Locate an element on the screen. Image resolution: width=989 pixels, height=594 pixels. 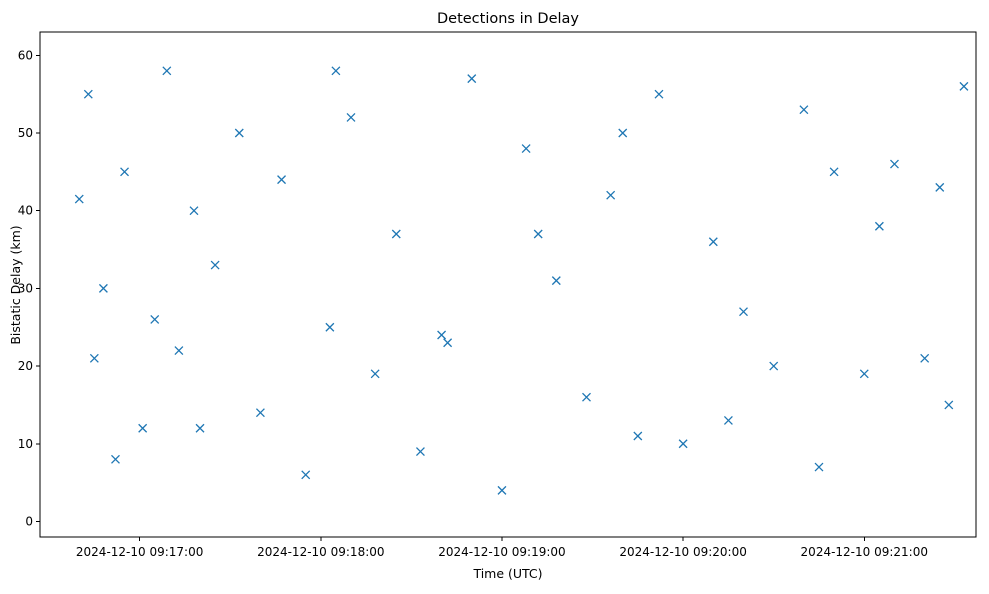
y-axis: 0 10 20 30 40 50 60 is located at coordinates (29, 288).